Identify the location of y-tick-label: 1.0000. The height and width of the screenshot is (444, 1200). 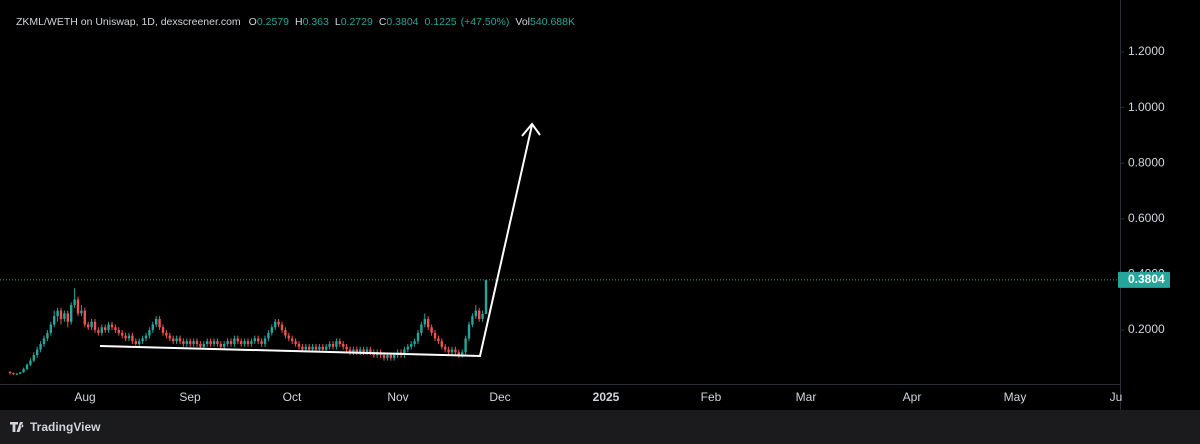
(1146, 107).